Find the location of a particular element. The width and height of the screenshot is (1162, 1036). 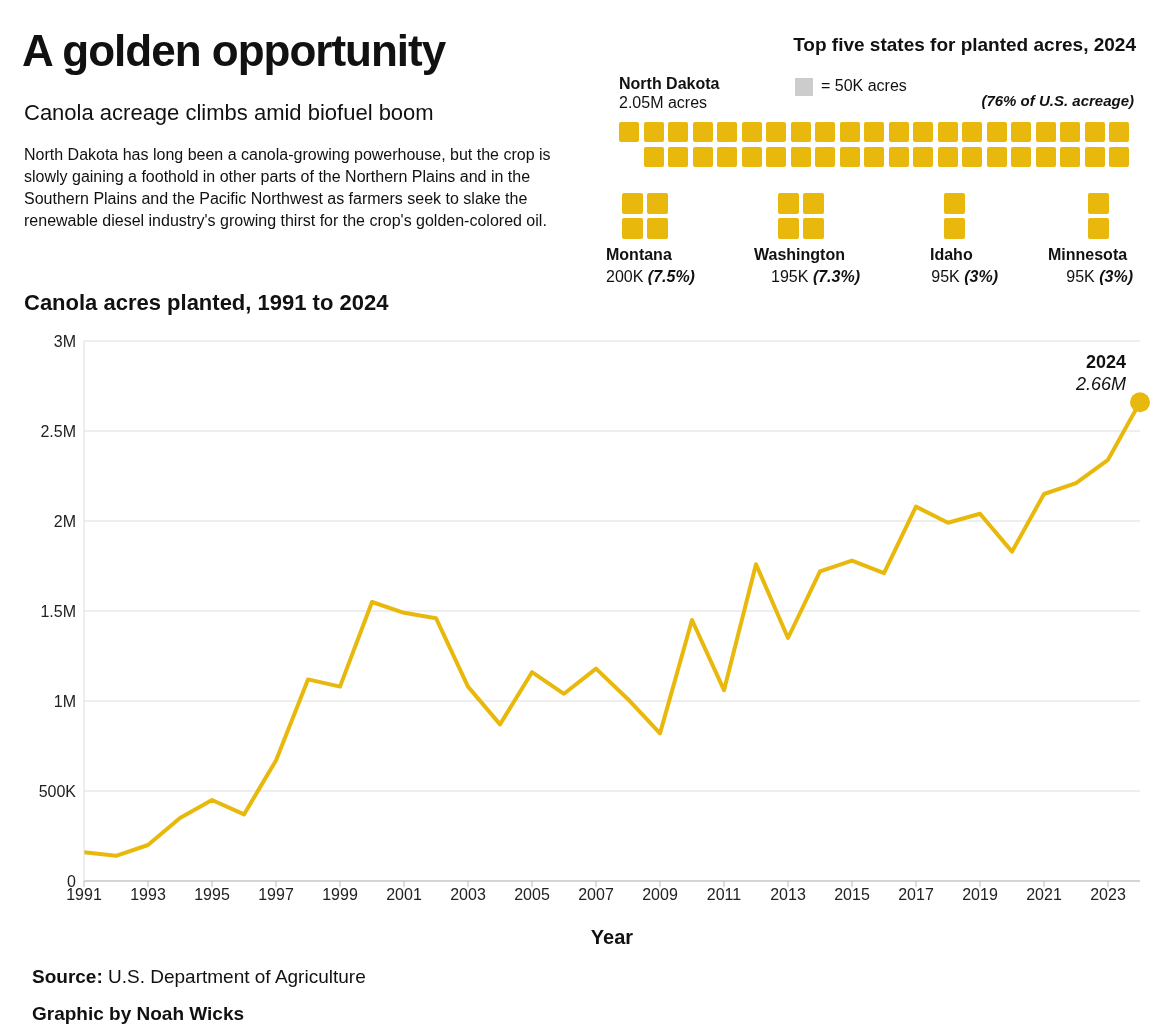

x-tick-label: 1995 is located at coordinates (212, 895).